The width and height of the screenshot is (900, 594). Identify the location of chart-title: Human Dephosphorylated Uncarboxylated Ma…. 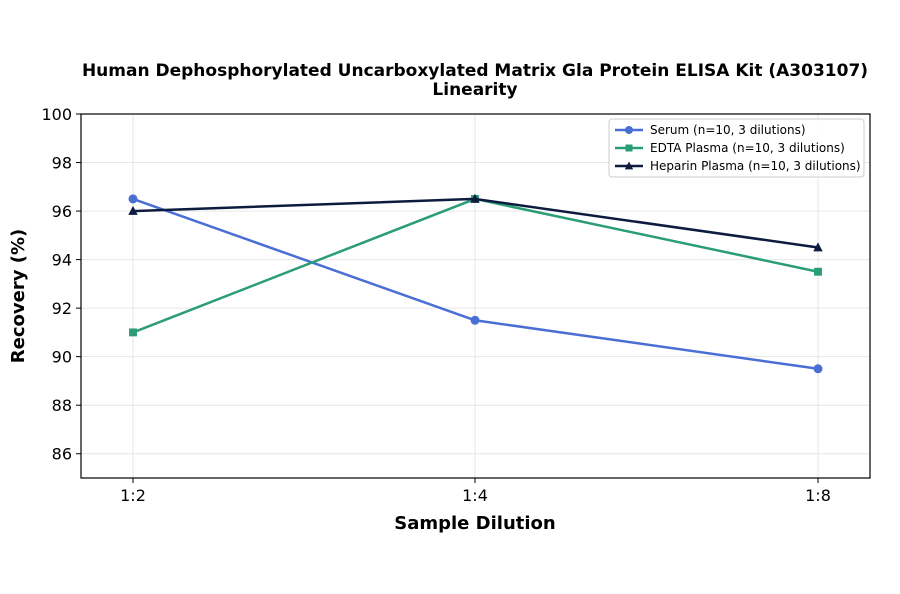
(475, 71).